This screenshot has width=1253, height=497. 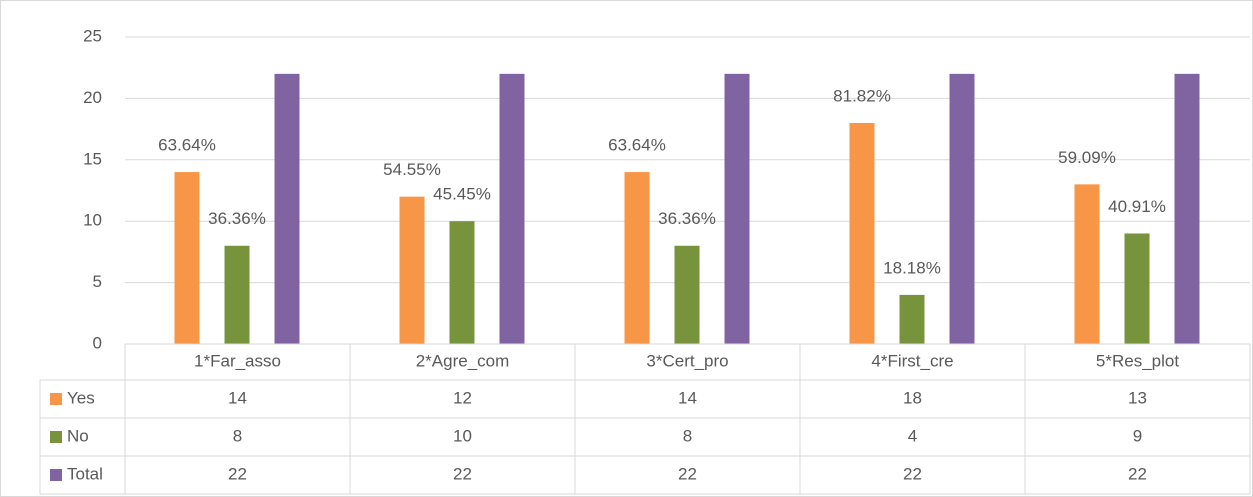 I want to click on category-label: 4*First_cre, so click(x=912, y=360).